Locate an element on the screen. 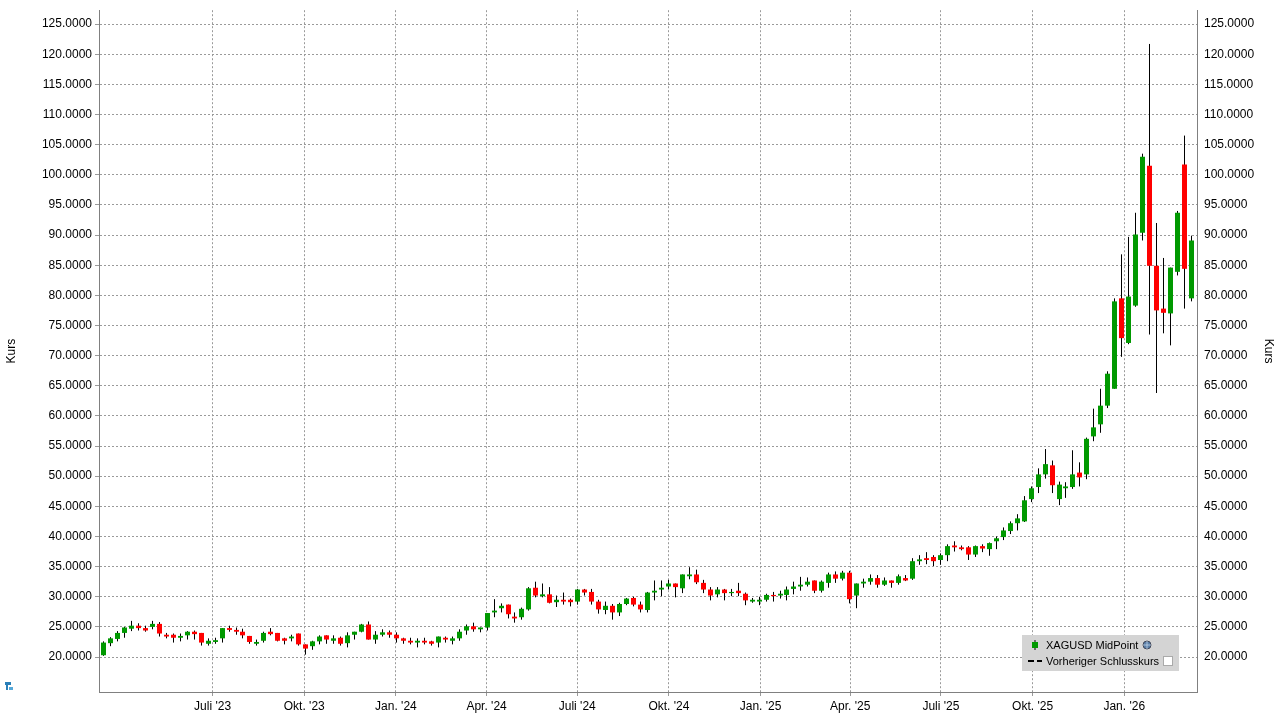  y-tick-label: 95.0000 is located at coordinates (70, 204).